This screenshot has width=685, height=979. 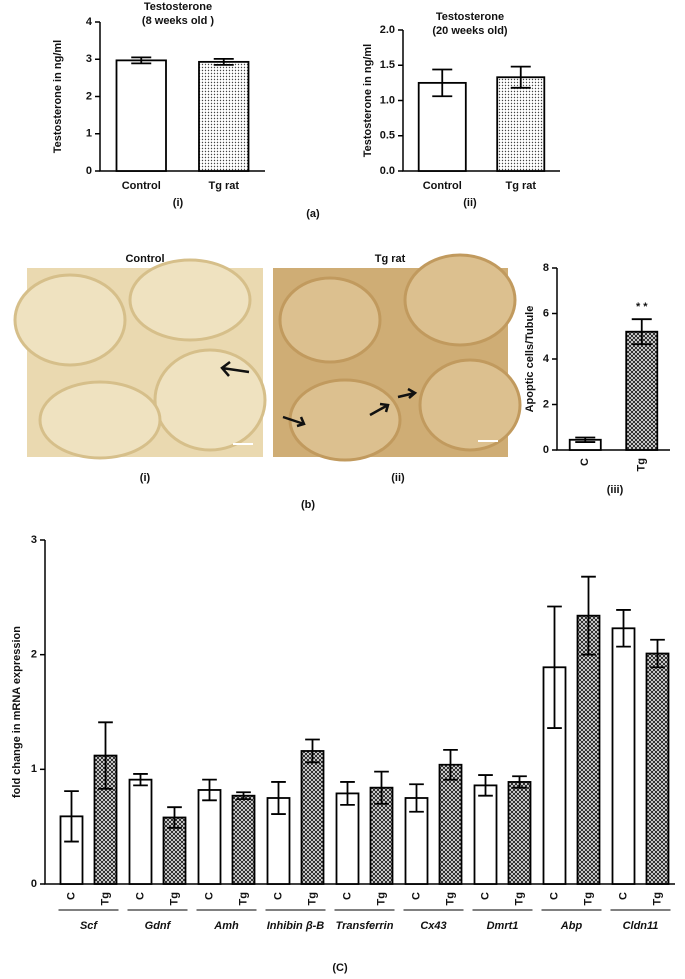 I want to click on group-label: Amh, so click(x=226, y=926).